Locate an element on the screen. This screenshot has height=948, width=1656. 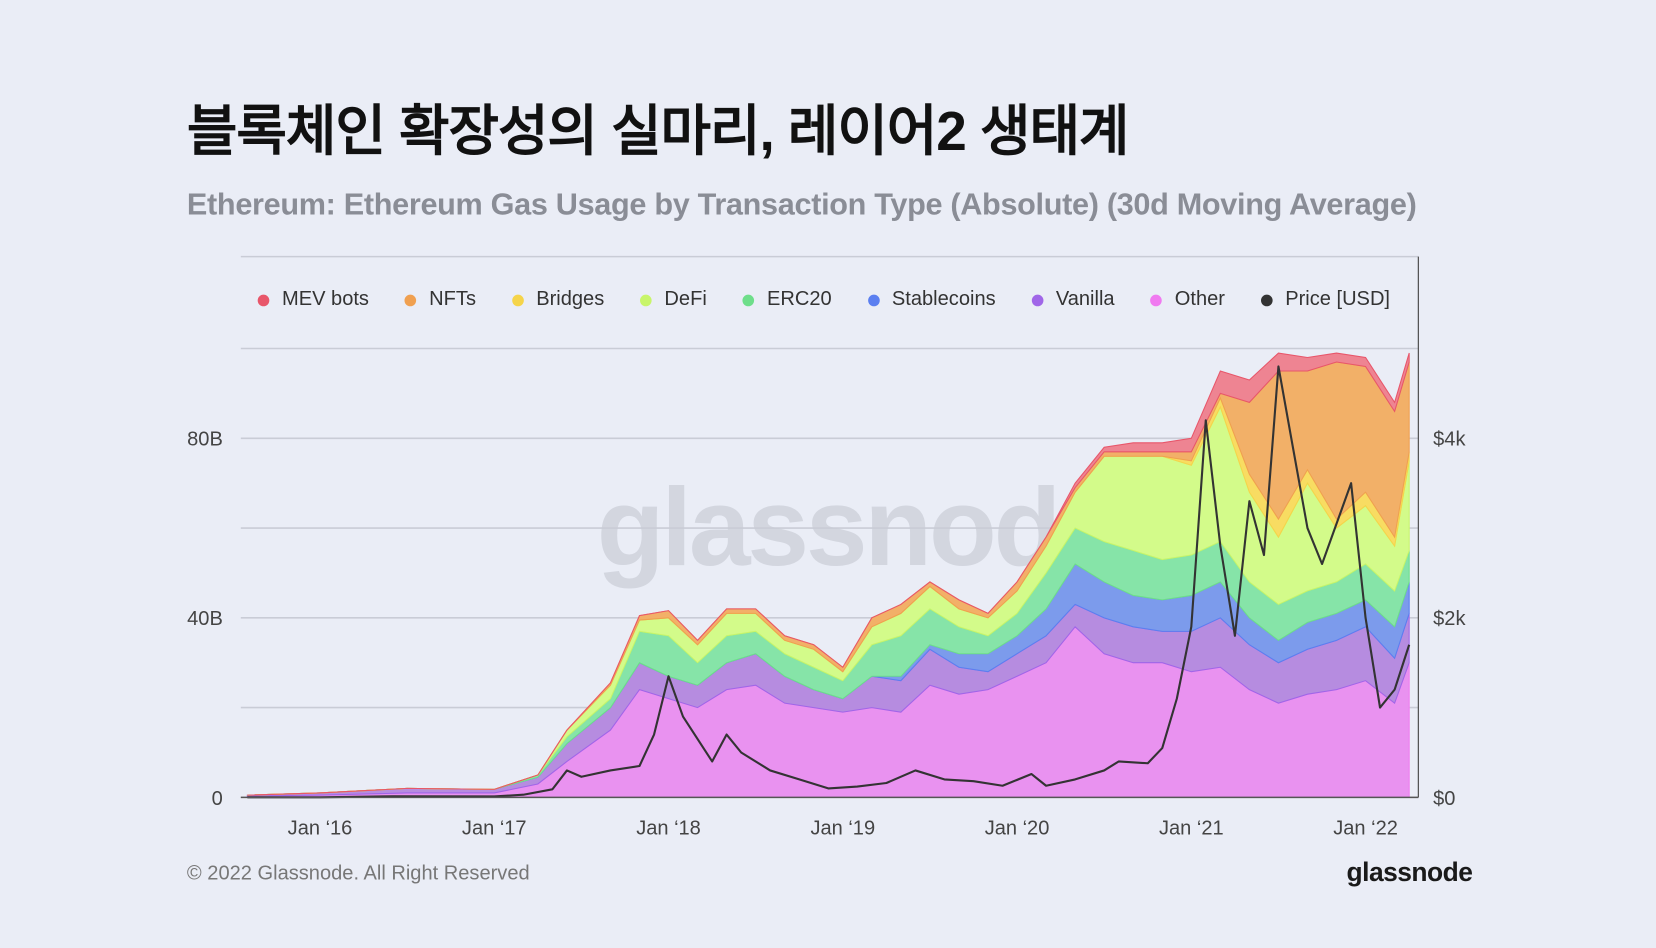
legend-item-vanilla: Vanilla is located at coordinates (1073, 299).